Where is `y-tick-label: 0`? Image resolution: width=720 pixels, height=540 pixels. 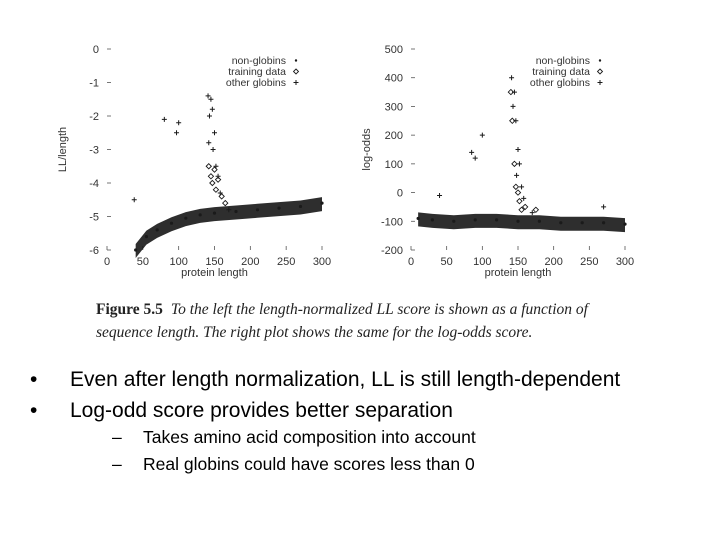
y-tick-label: 0 is located at coordinates (400, 194).